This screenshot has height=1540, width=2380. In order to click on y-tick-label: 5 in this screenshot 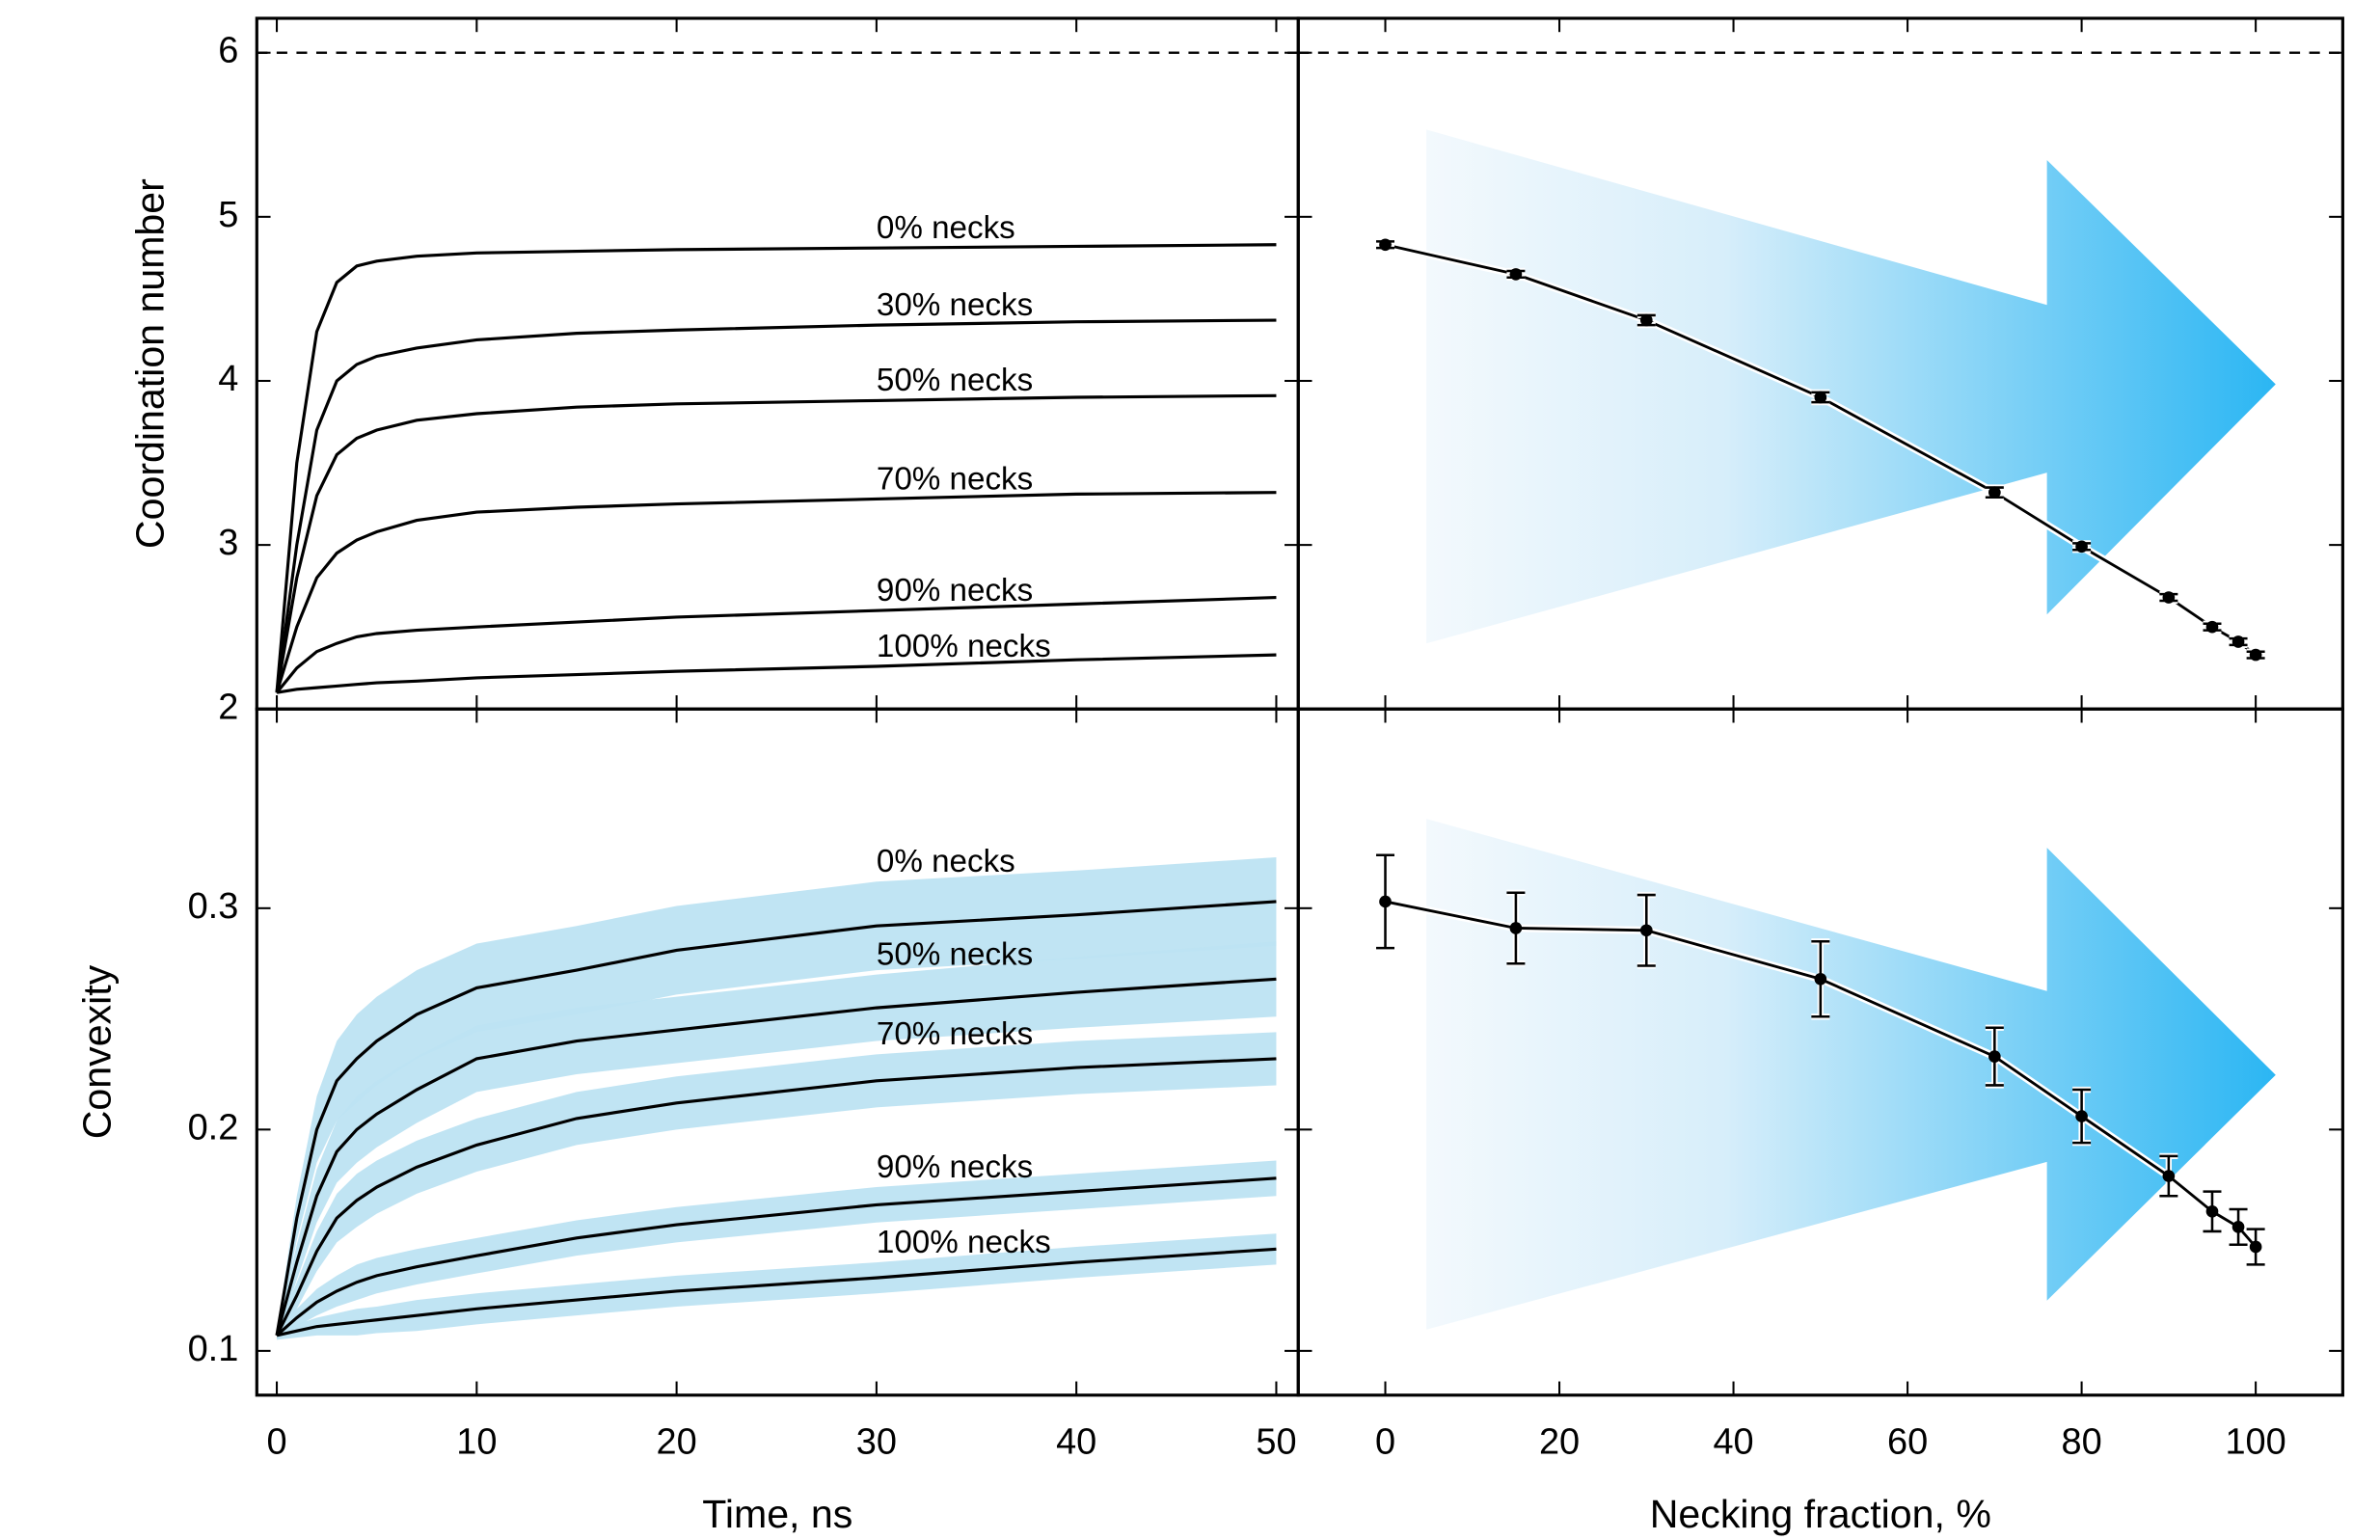, I will do `click(228, 215)`.